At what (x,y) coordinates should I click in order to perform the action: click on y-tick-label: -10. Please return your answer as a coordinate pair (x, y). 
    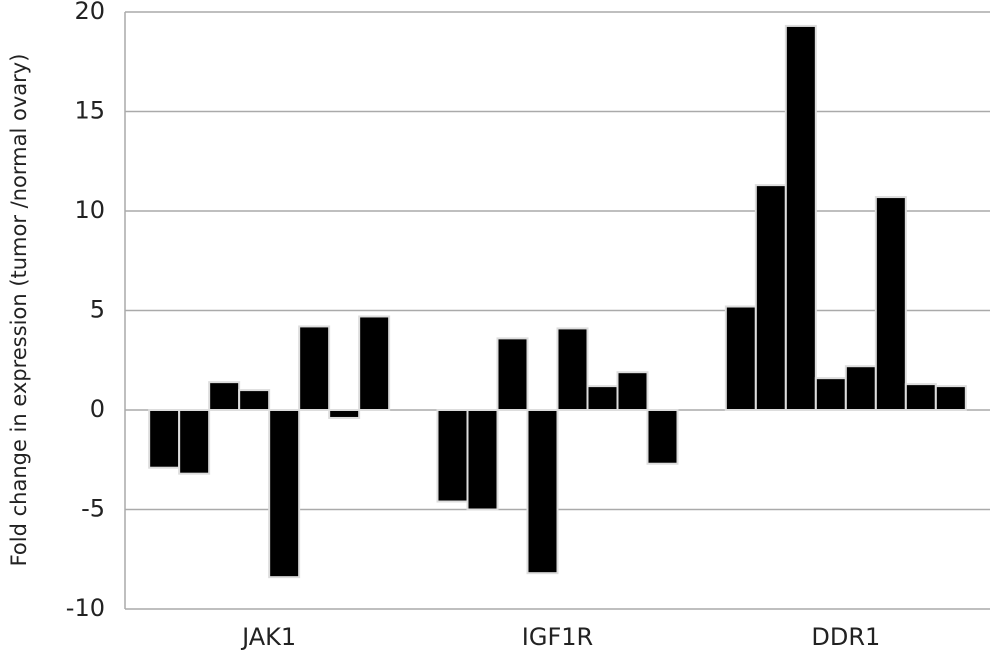
    Looking at the image, I should click on (85, 608).